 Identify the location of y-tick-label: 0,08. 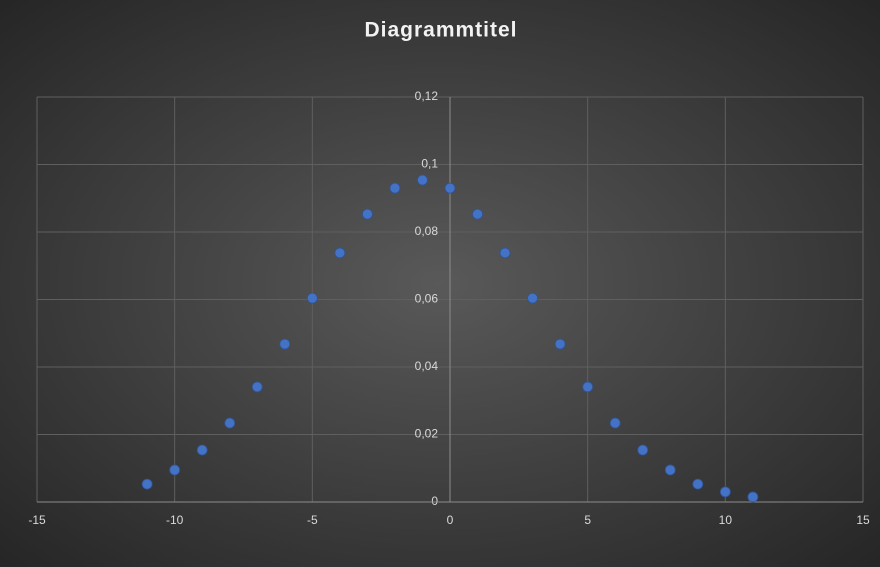
(427, 231).